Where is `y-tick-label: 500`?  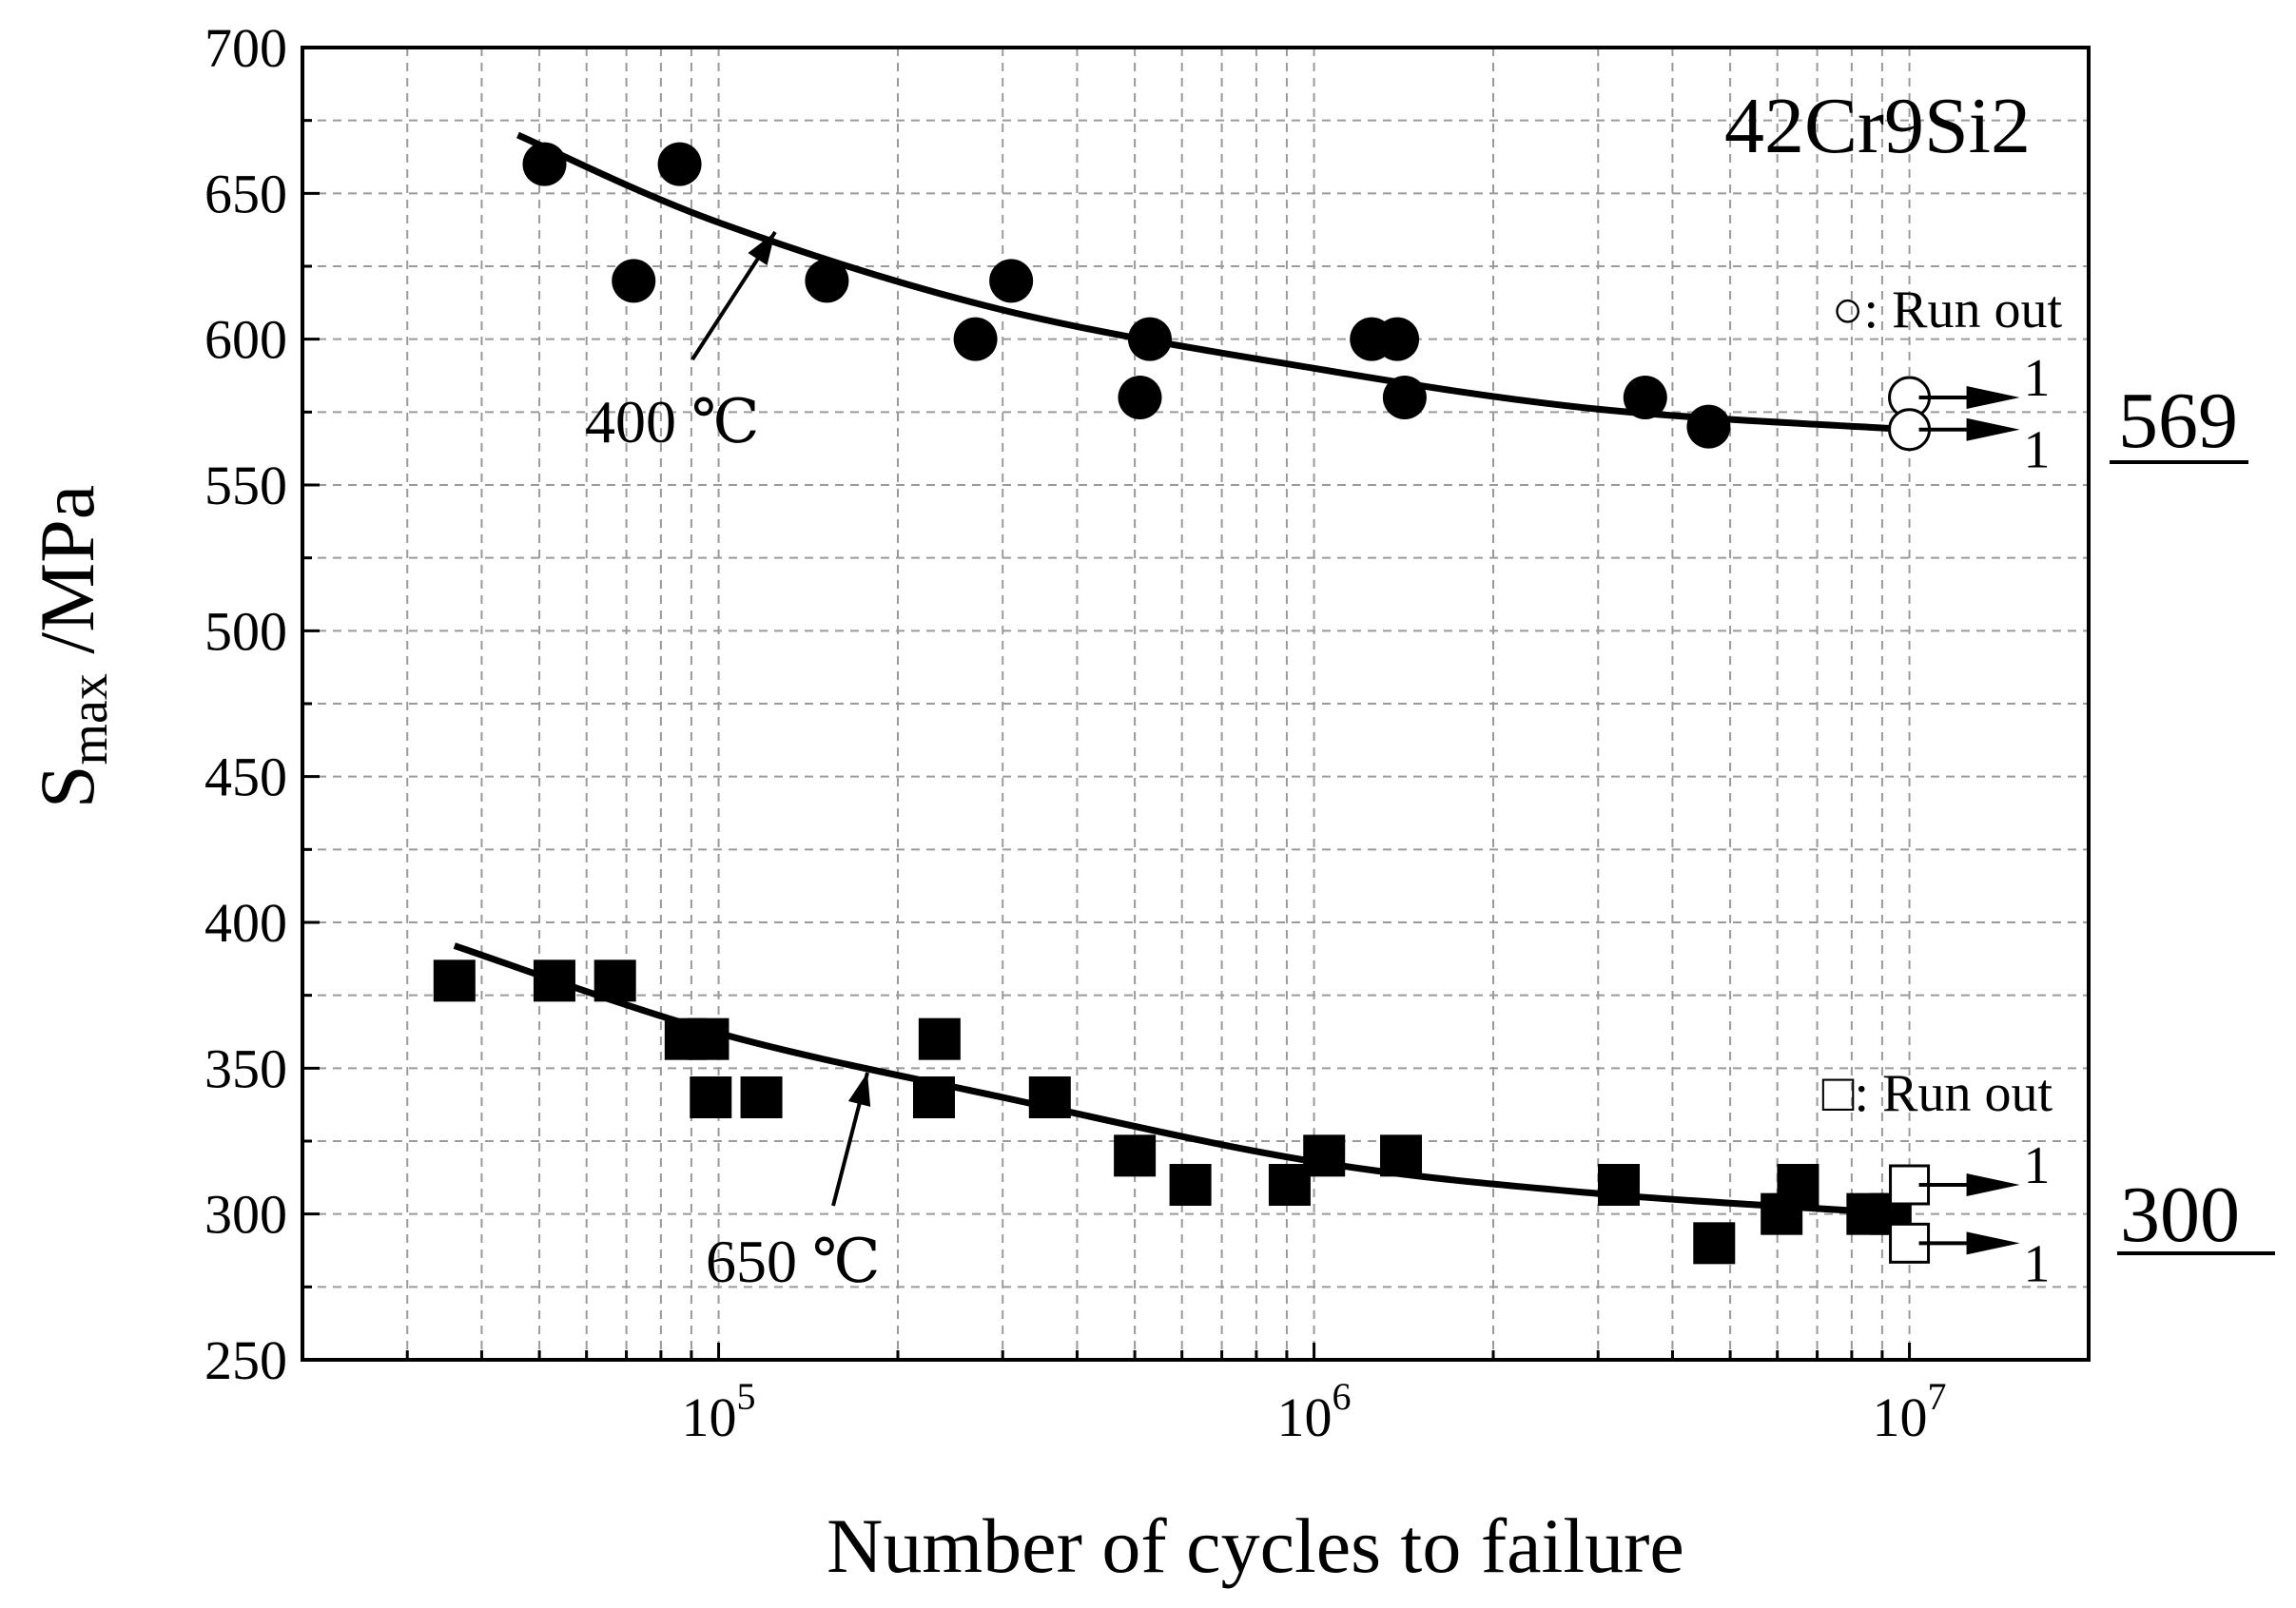
y-tick-label: 500 is located at coordinates (245, 631).